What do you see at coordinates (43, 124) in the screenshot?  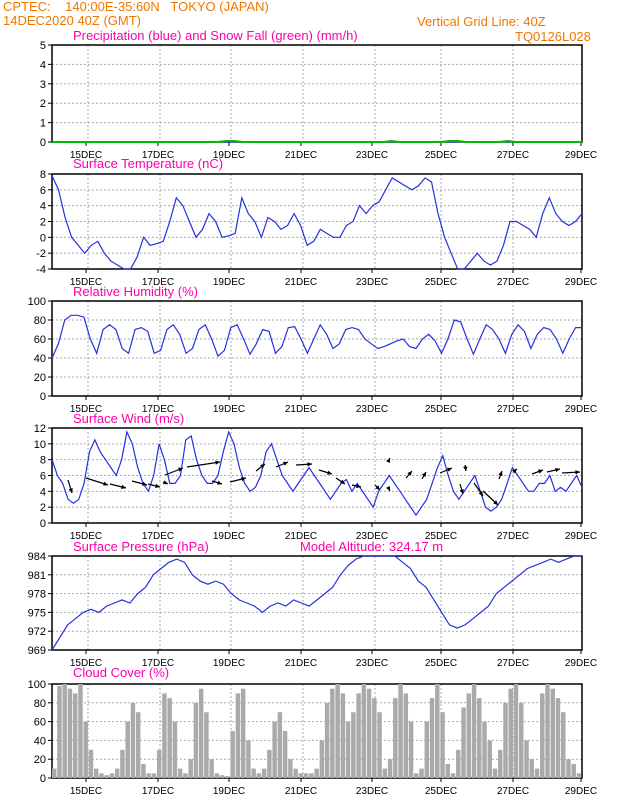 I see `y-tick-label: 1` at bounding box center [43, 124].